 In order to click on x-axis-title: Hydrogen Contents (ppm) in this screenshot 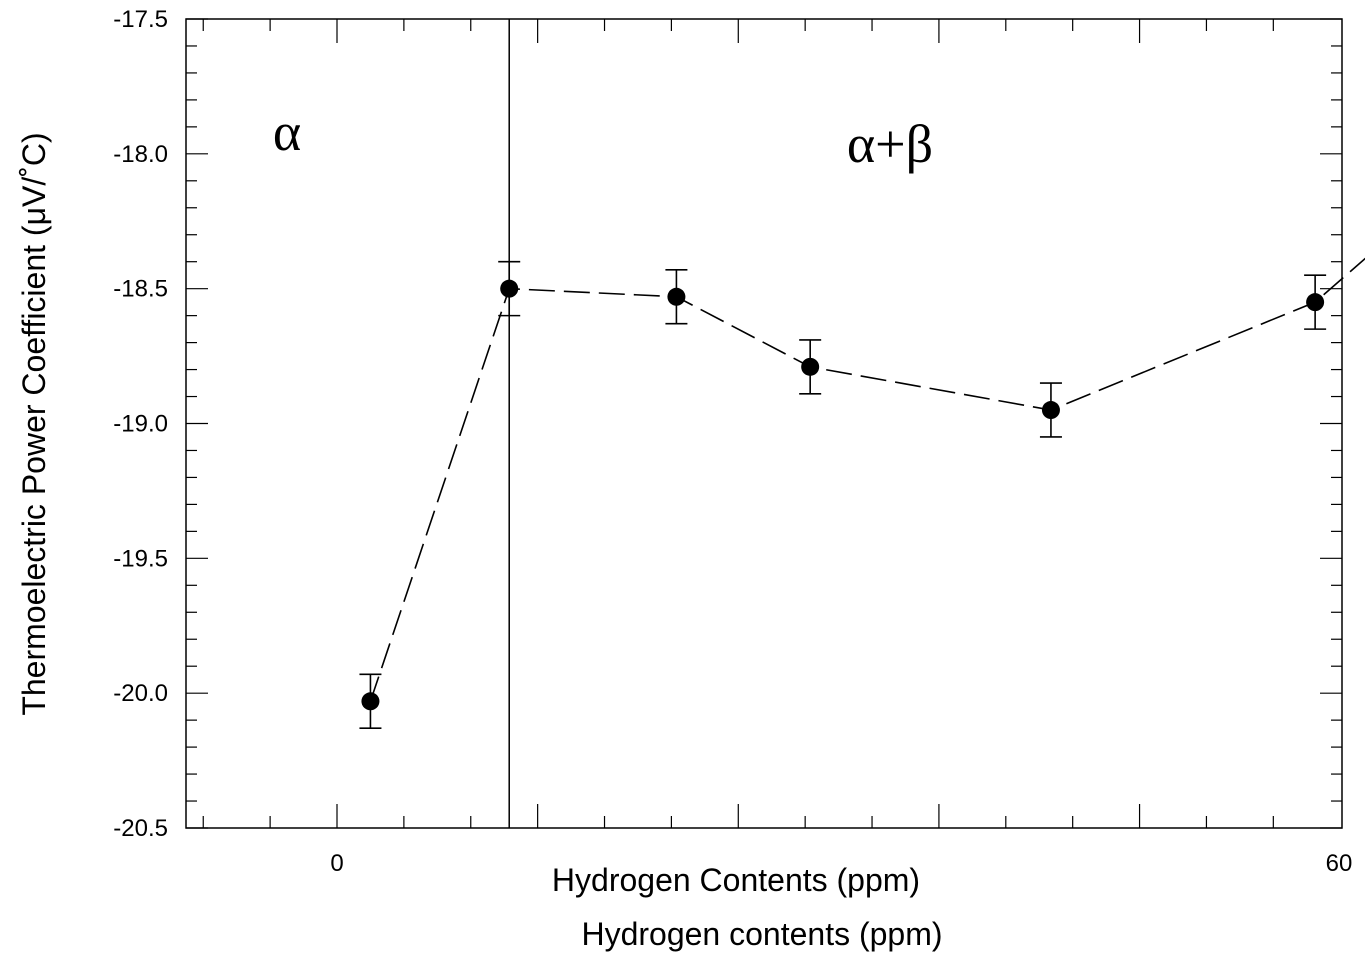, I will do `click(736, 880)`.